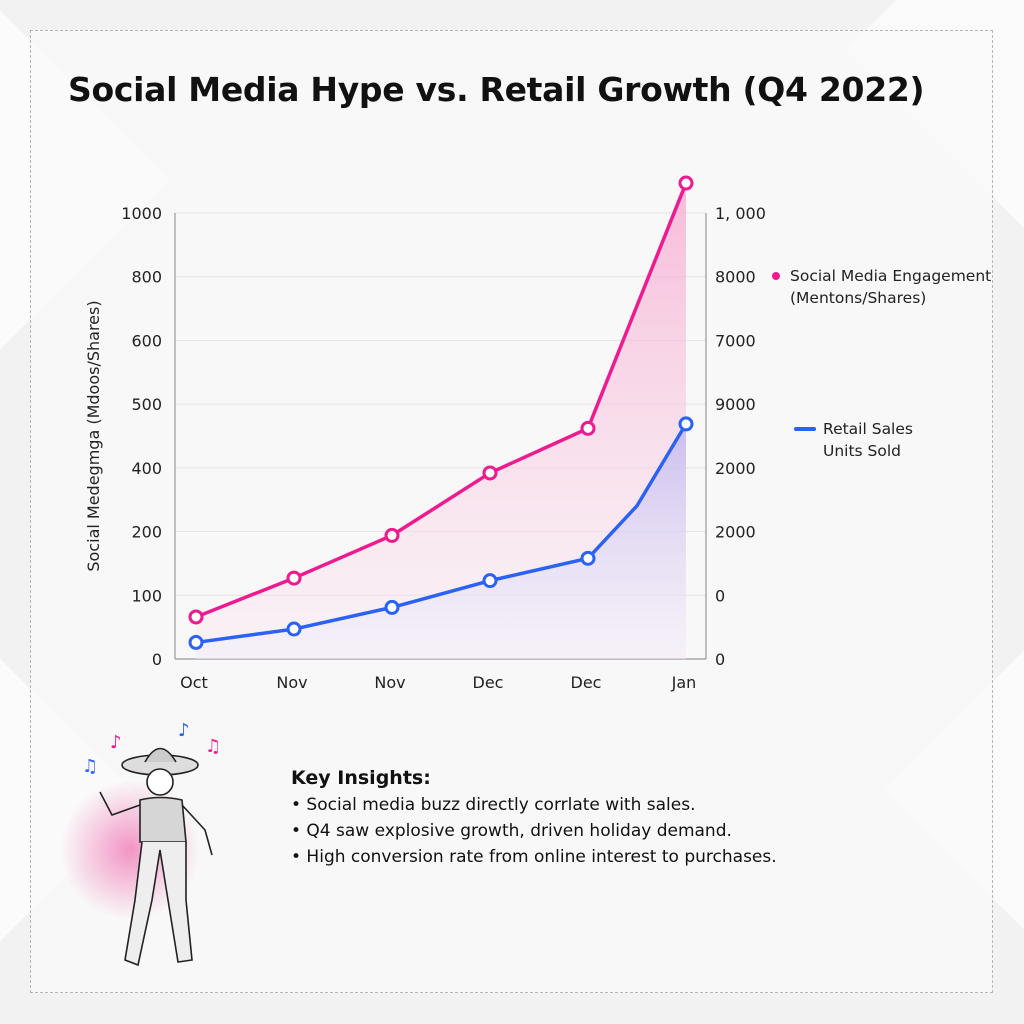 The image size is (1024, 1024). Describe the element at coordinates (146, 468) in the screenshot. I see `y-tick-label: 400` at that location.